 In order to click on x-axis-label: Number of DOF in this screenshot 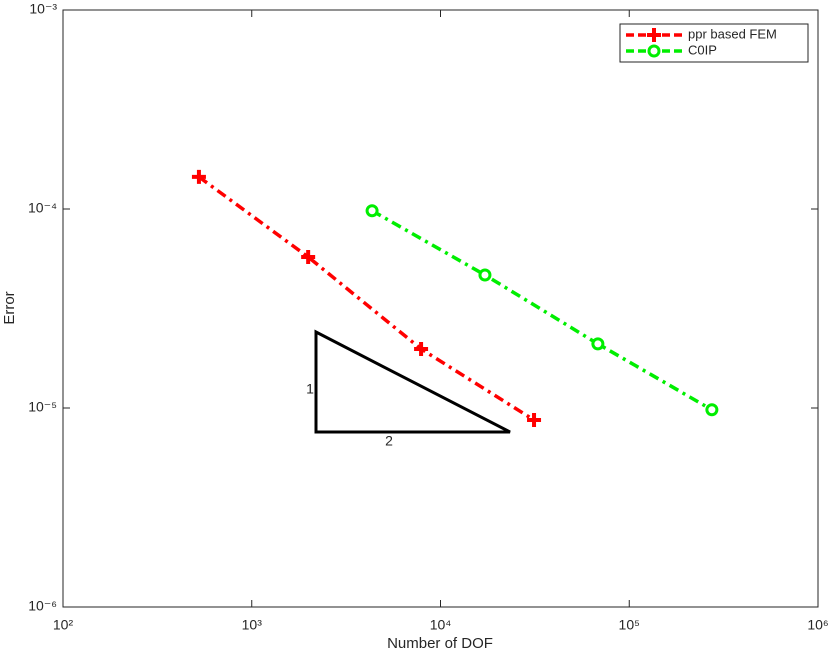, I will do `click(440, 643)`.